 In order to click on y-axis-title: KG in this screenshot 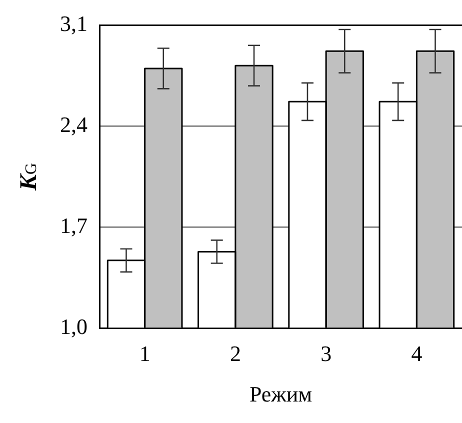, I will do `click(29, 177)`.